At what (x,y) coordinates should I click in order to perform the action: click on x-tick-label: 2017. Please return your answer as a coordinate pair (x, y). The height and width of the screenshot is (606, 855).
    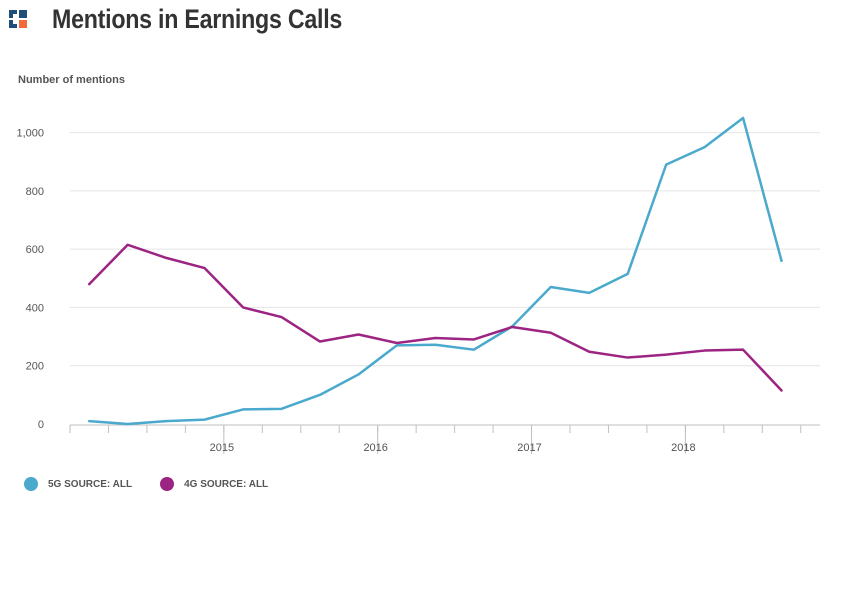
    Looking at the image, I should click on (529, 448).